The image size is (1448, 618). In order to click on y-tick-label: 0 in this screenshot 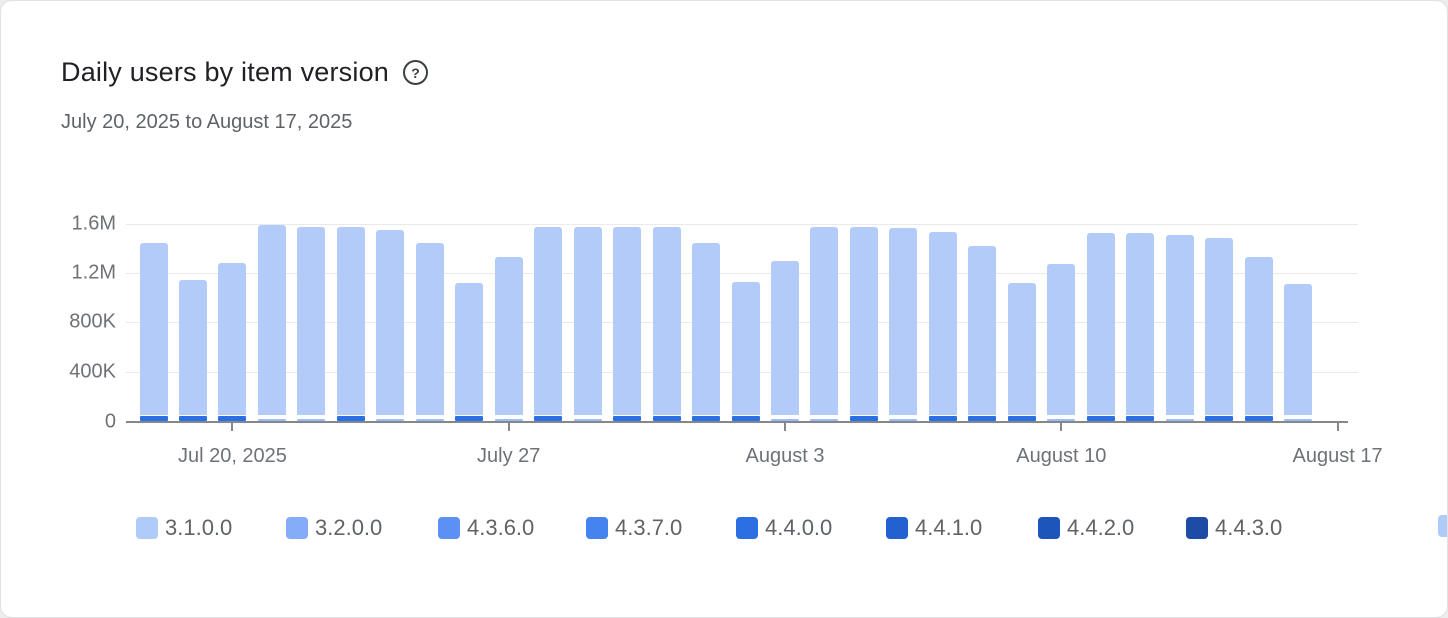, I will do `click(110, 421)`.